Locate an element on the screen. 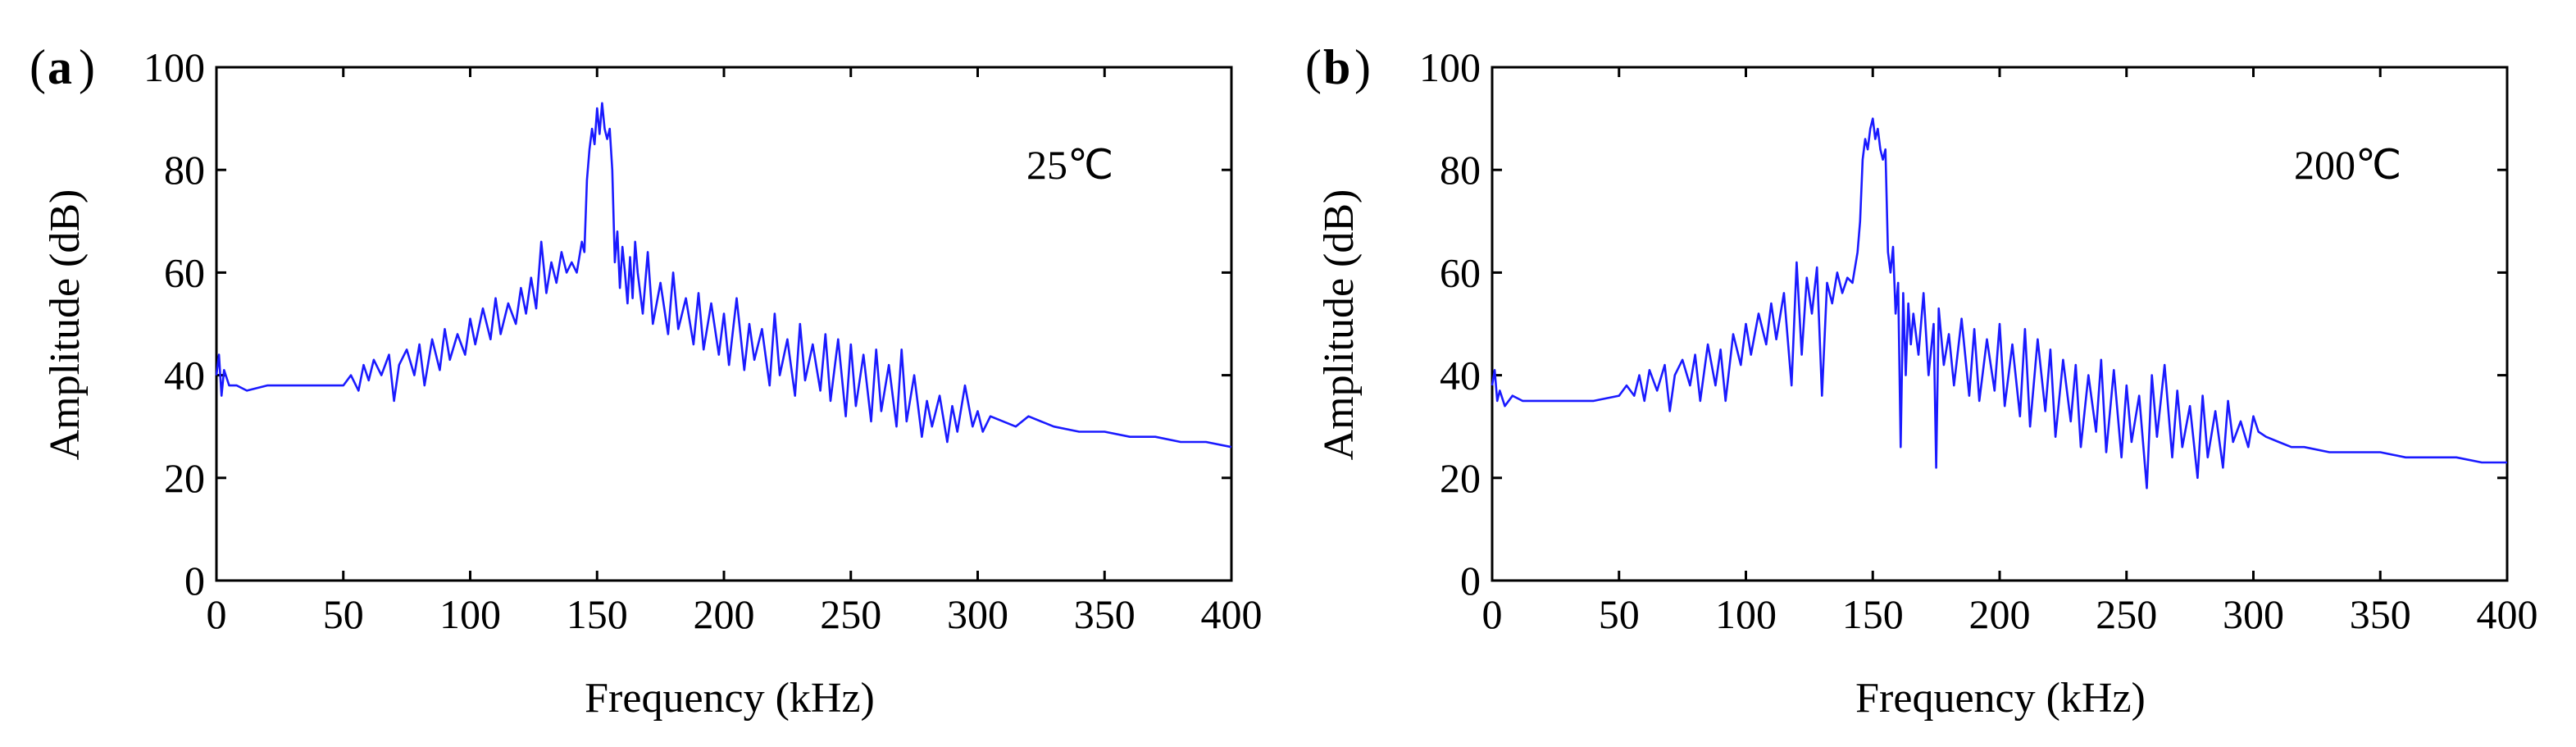 Image resolution: width=2576 pixels, height=747 pixels. panel-label: a is located at coordinates (60, 67).